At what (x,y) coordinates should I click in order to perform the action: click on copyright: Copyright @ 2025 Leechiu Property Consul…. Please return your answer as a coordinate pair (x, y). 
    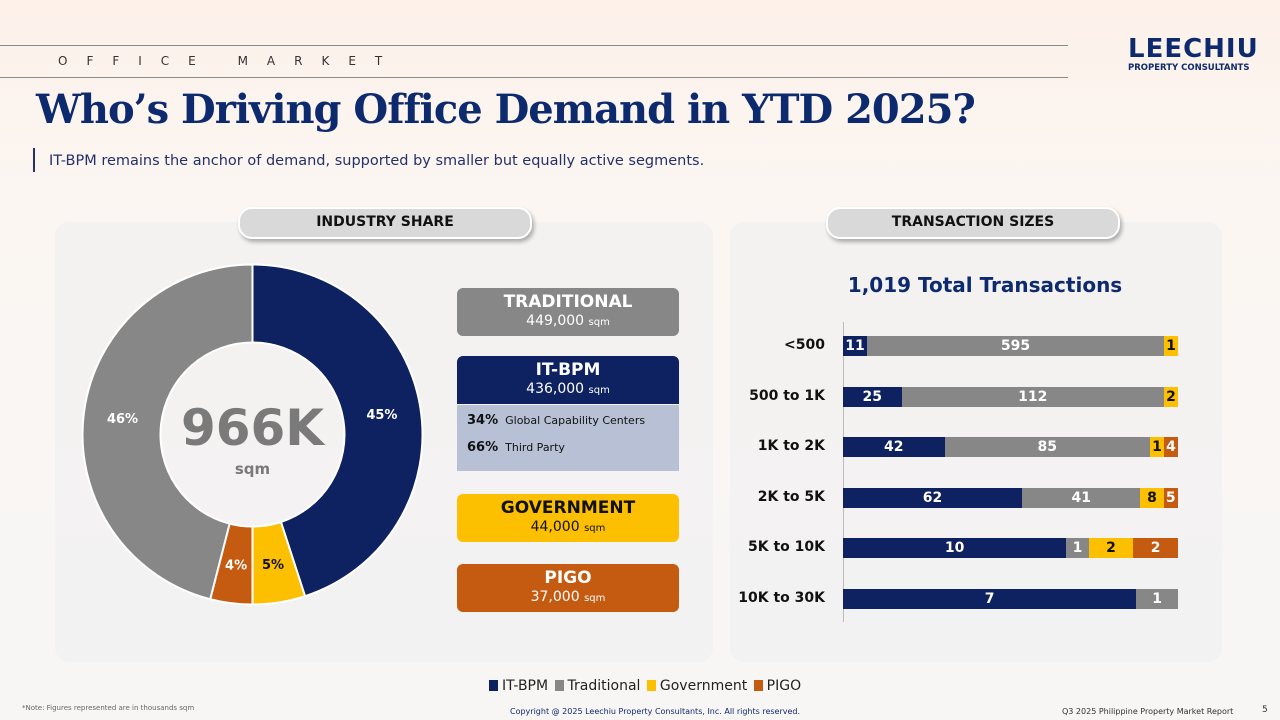
    Looking at the image, I should click on (655, 711).